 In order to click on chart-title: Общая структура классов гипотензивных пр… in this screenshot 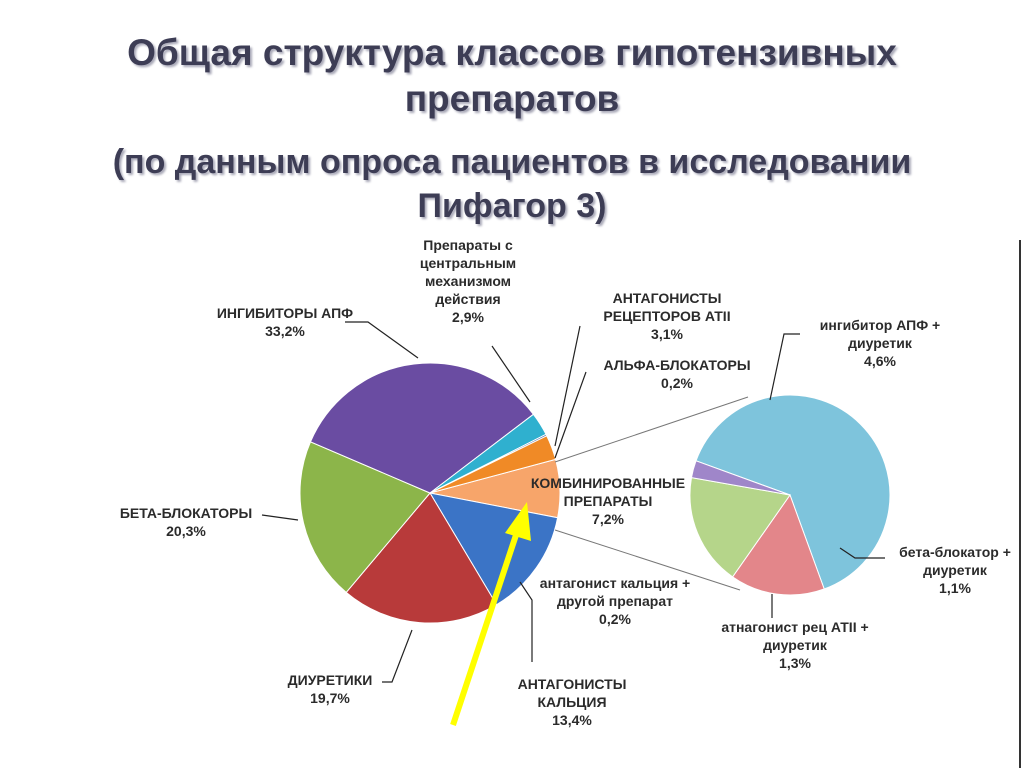, I will do `click(512, 76)`.